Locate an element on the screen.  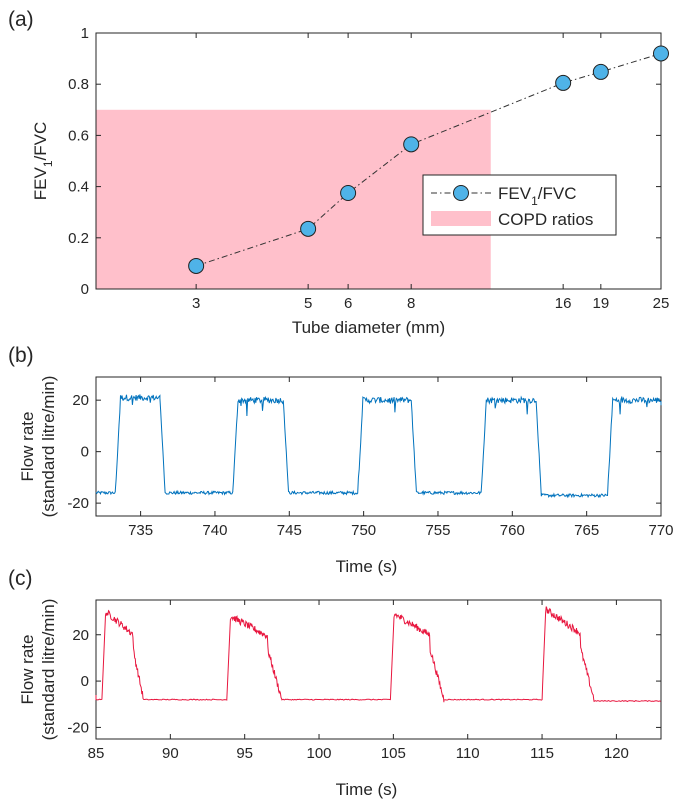
x-tick-label: 735 is located at coordinates (140, 530).